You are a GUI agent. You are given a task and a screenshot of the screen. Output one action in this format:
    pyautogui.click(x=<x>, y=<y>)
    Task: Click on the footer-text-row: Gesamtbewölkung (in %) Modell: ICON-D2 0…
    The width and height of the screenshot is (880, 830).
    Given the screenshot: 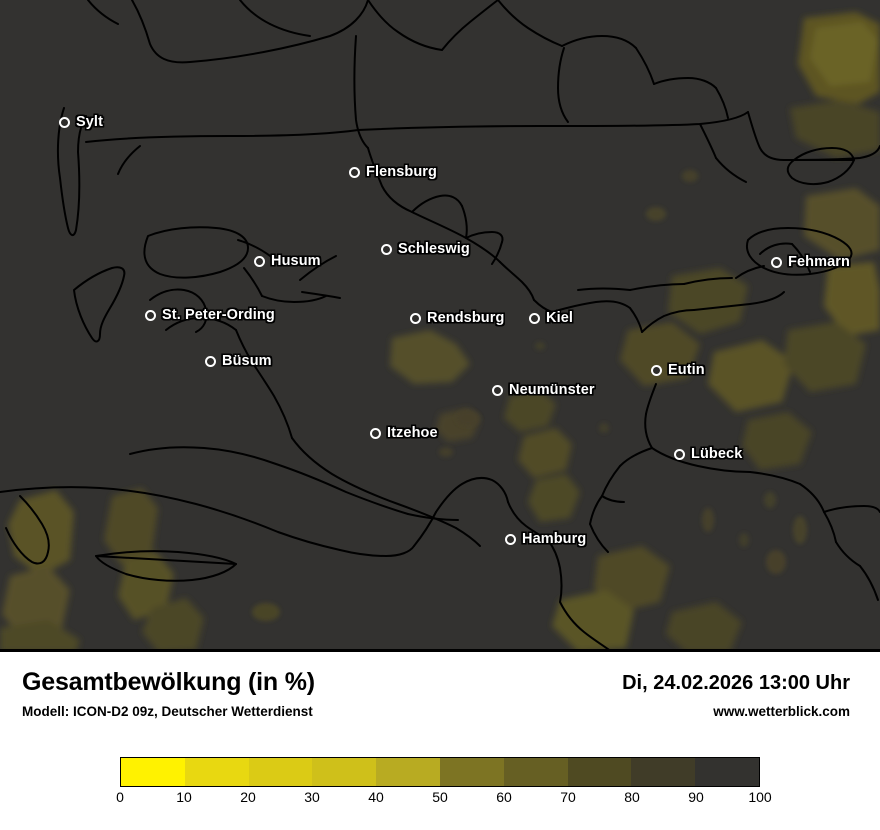 What is the action you would take?
    pyautogui.click(x=440, y=694)
    